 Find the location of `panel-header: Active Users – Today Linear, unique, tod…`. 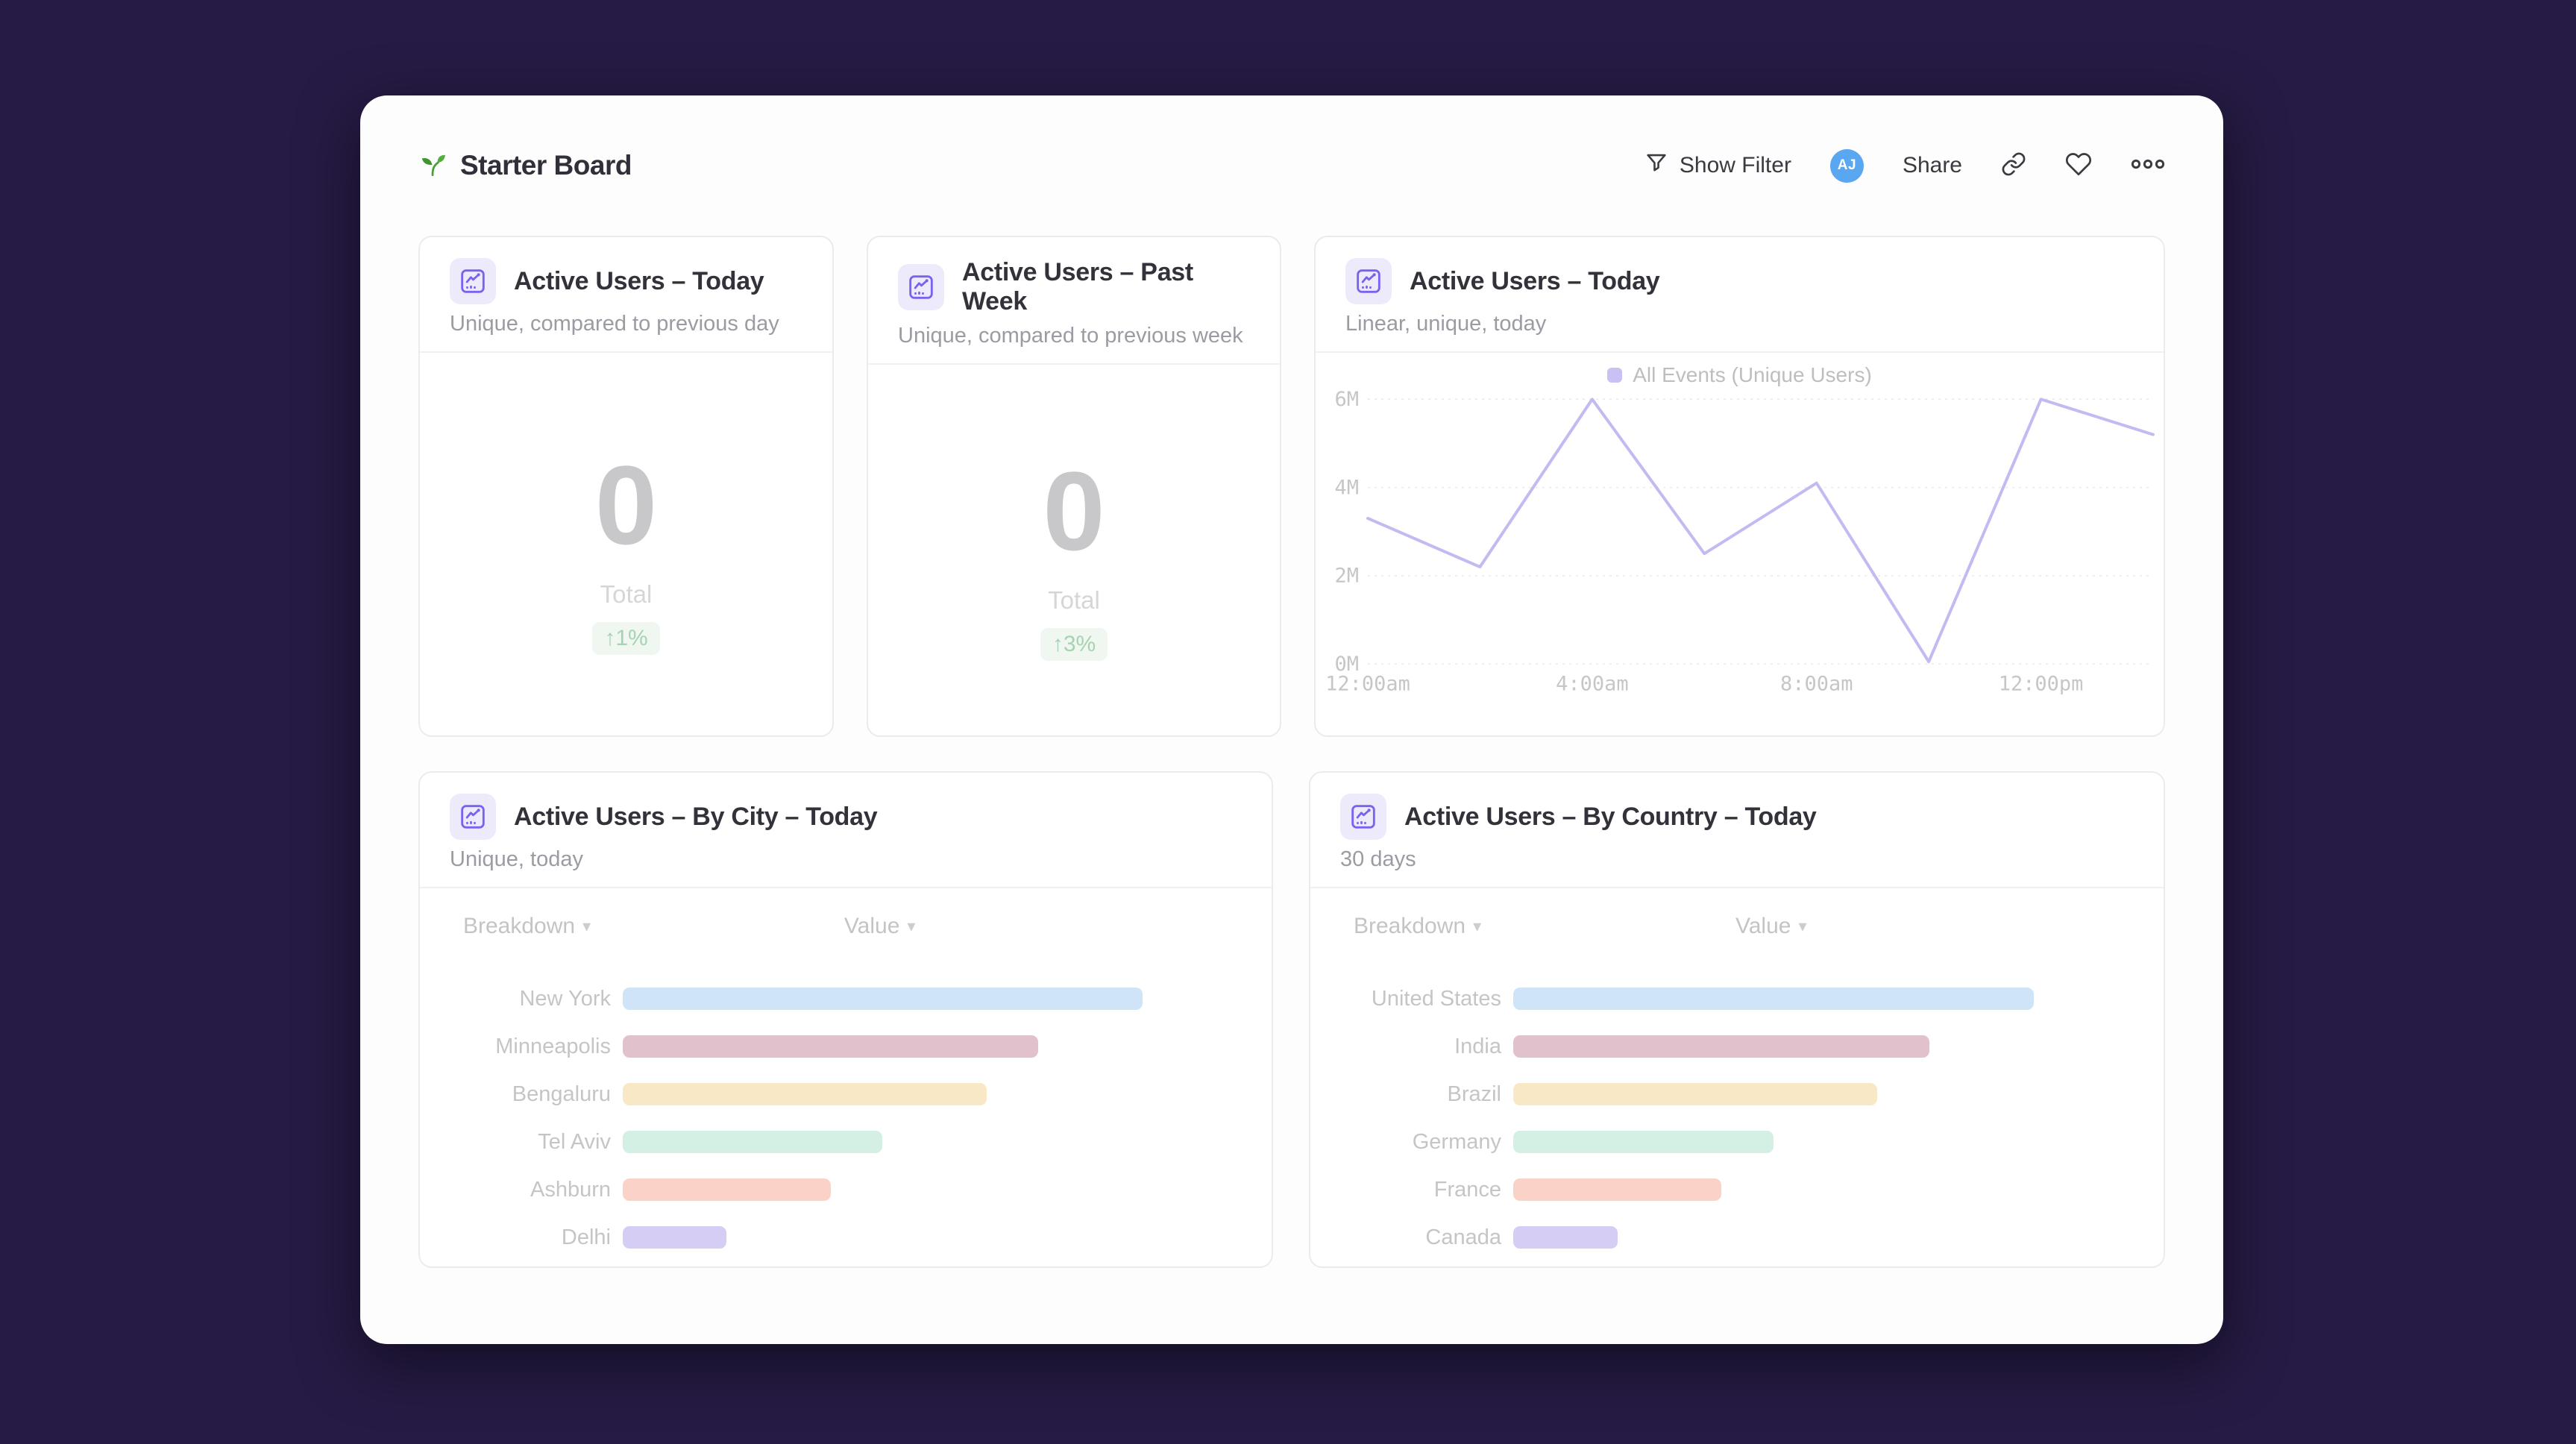

panel-header: Active Users – Today Linear, unique, tod… is located at coordinates (1740, 295).